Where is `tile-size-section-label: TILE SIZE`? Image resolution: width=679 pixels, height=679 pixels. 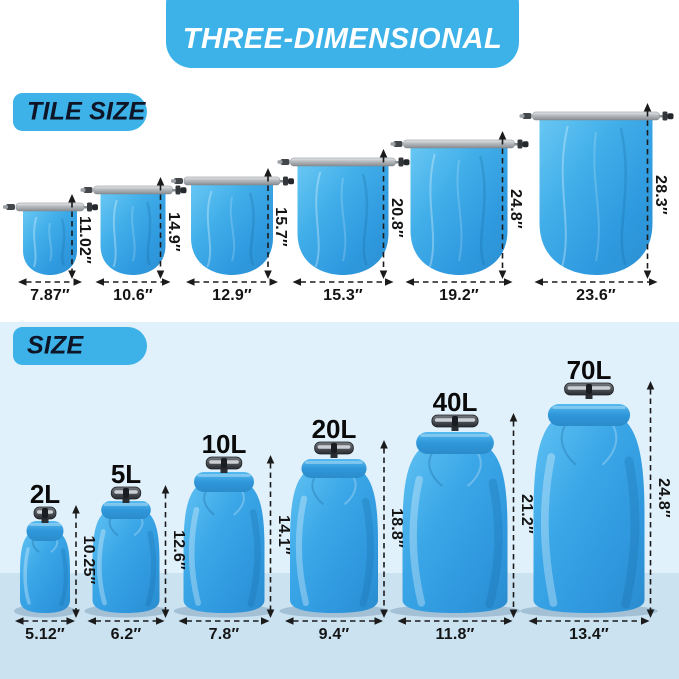 tile-size-section-label: TILE SIZE is located at coordinates (80, 112).